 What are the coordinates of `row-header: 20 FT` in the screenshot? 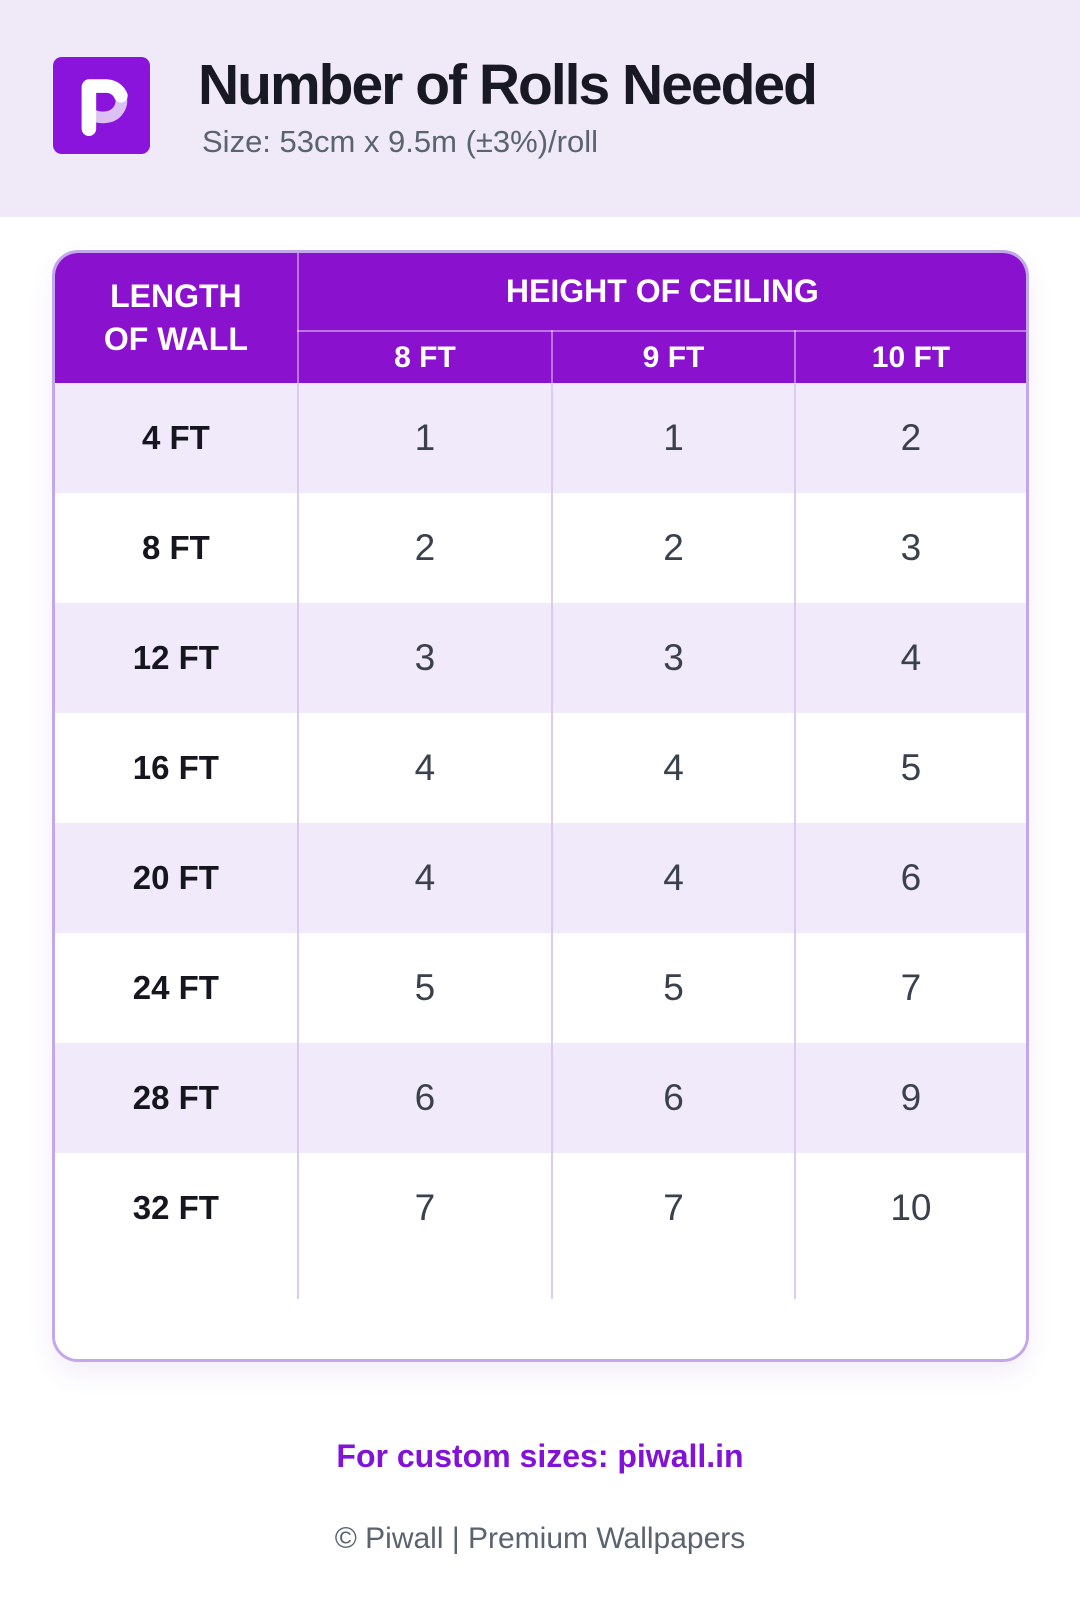 It's located at (175, 877).